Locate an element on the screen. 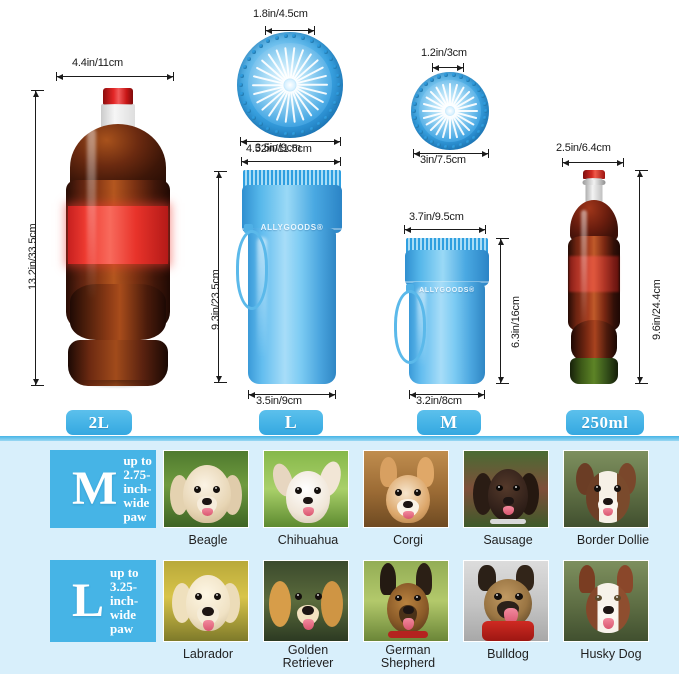  glass-height-rule is located at coordinates (641, 277).